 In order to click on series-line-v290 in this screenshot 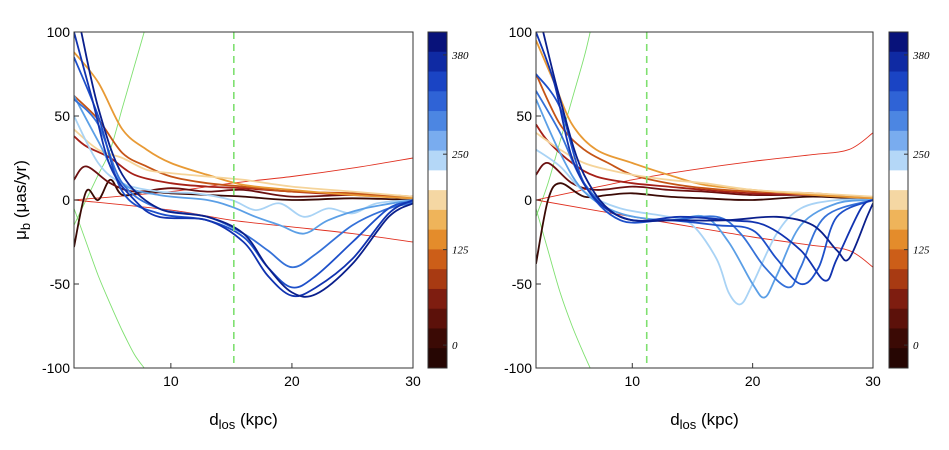, I will do `click(243, 165)`.